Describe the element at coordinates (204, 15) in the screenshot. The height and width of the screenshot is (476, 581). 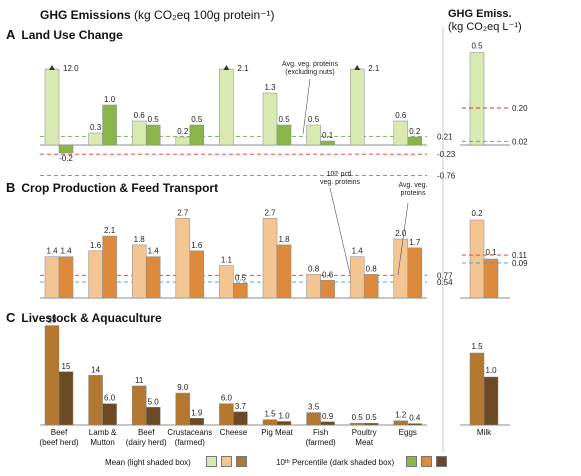
I see `title-unit: (kg CO₂eq 100g protein⁻¹)` at that location.